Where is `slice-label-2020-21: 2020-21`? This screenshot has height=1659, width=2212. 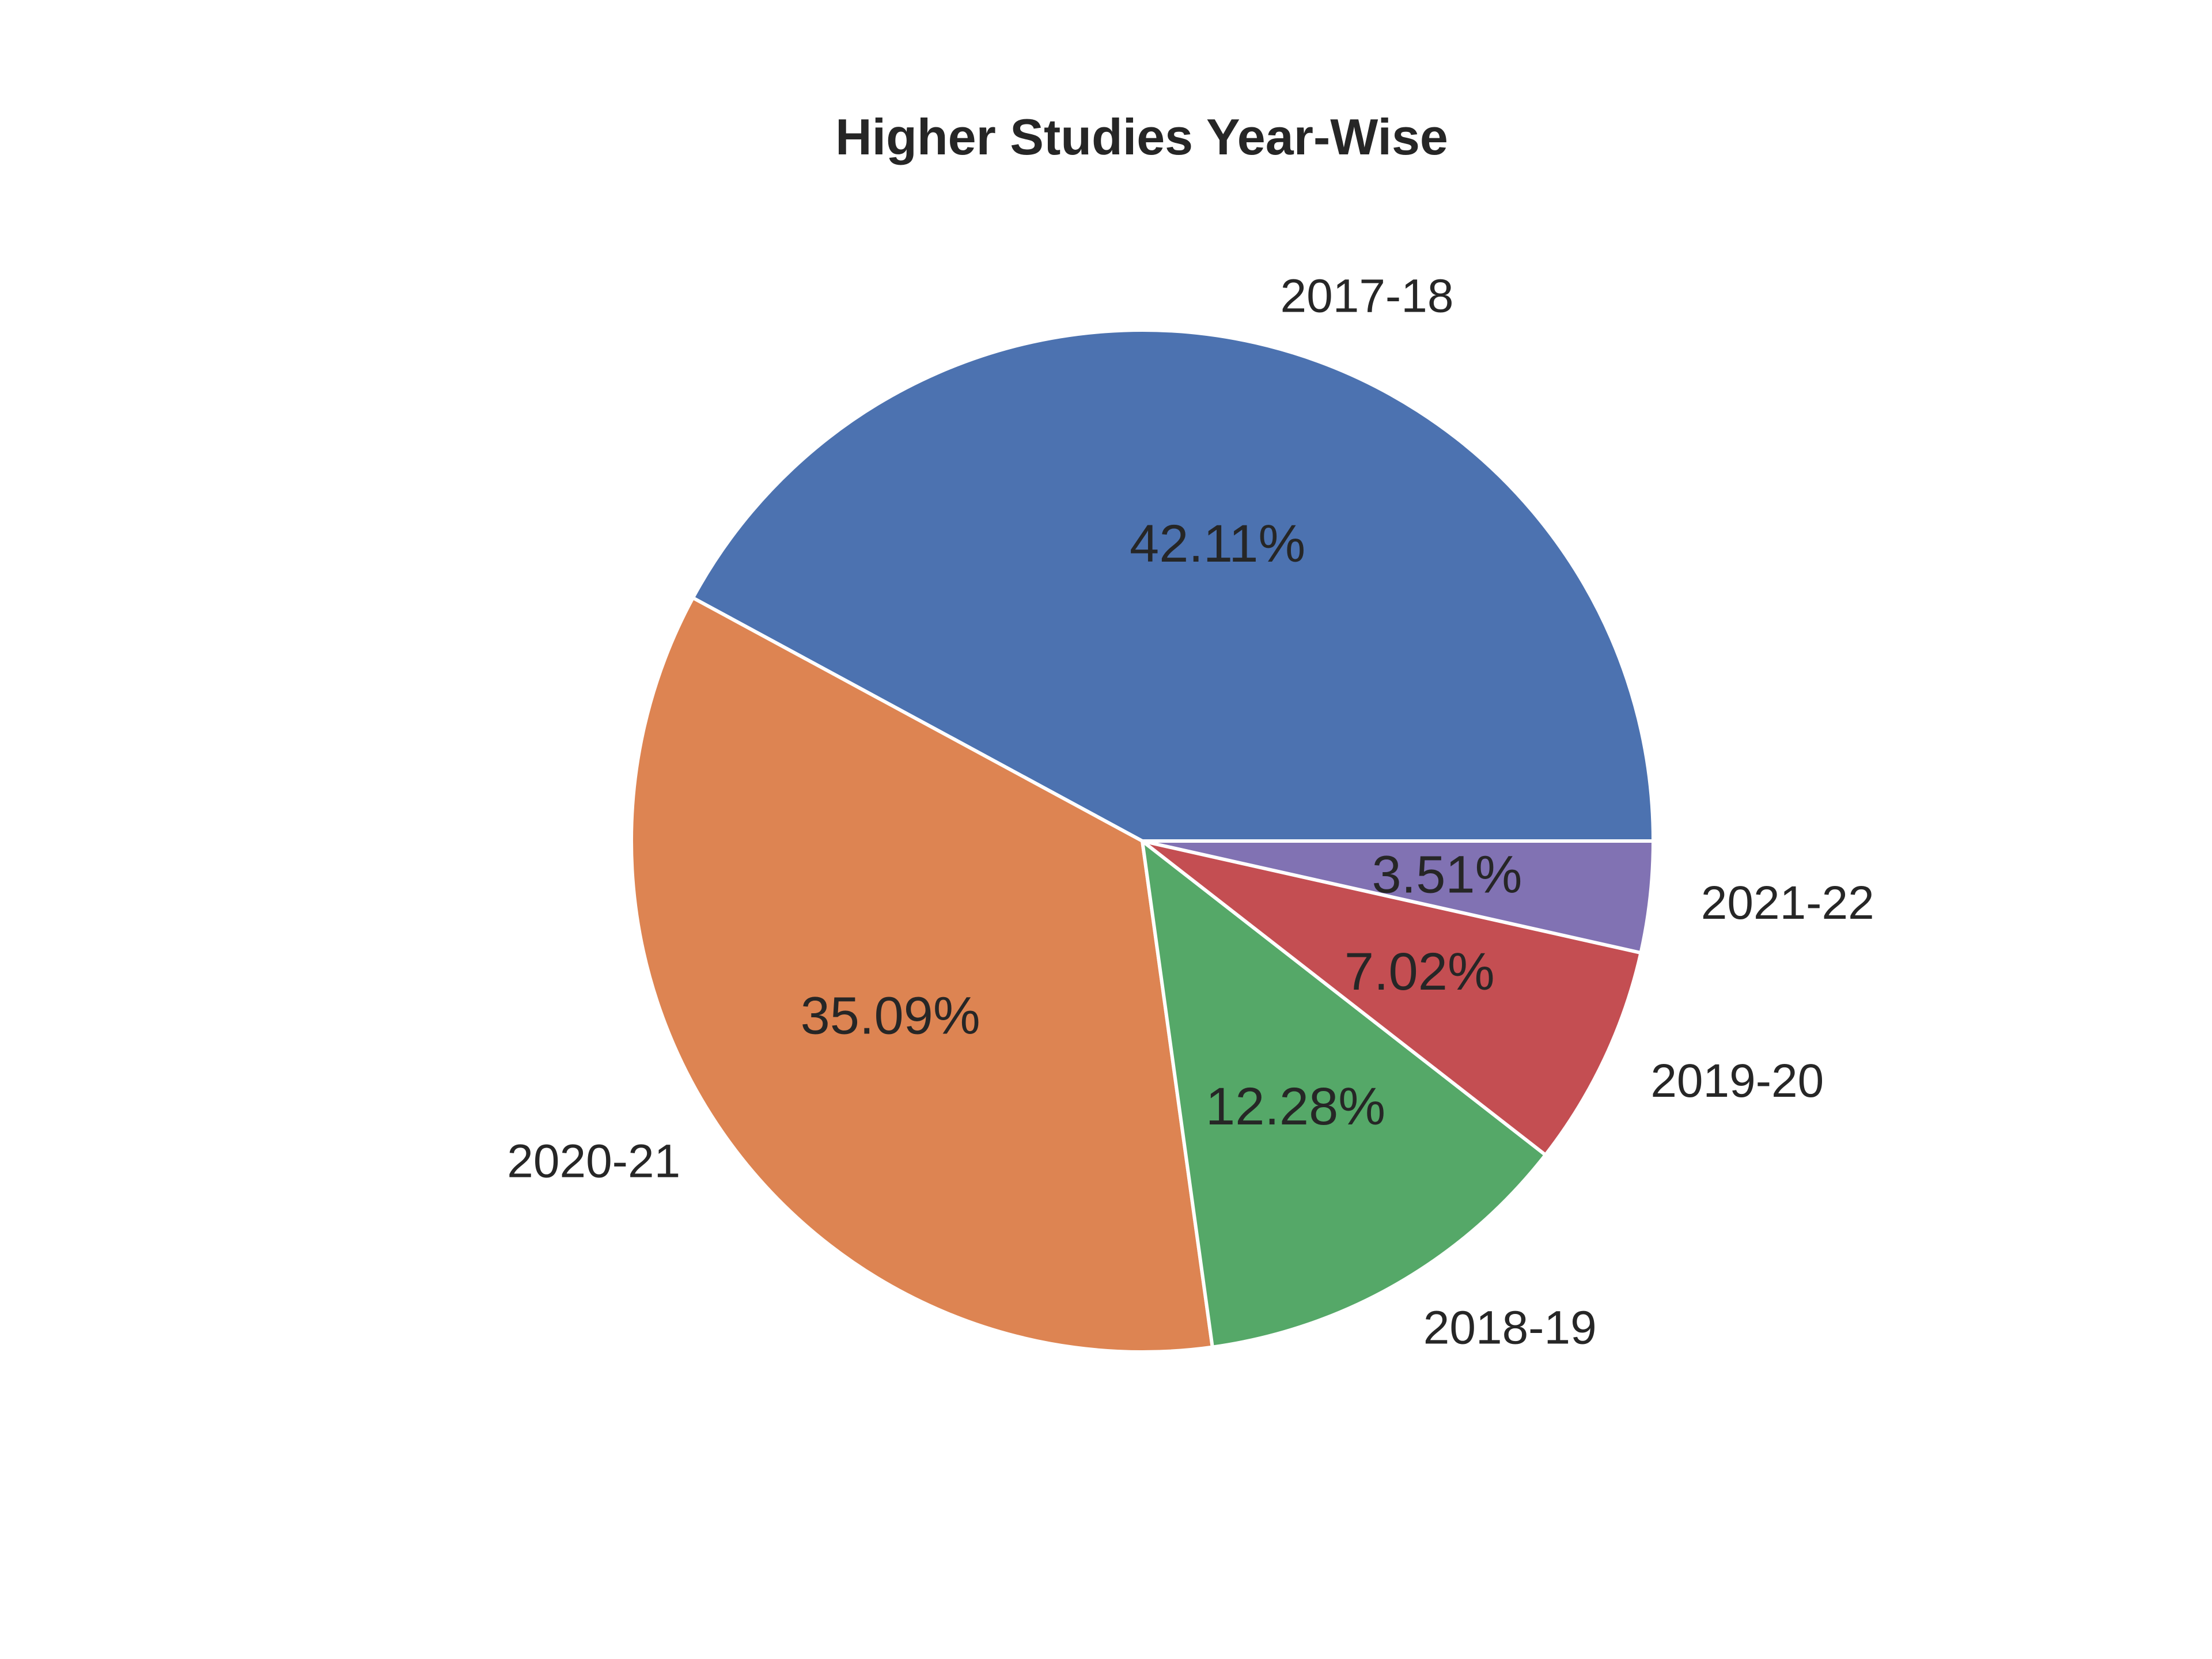 slice-label-2020-21: 2020-21 is located at coordinates (593, 1161).